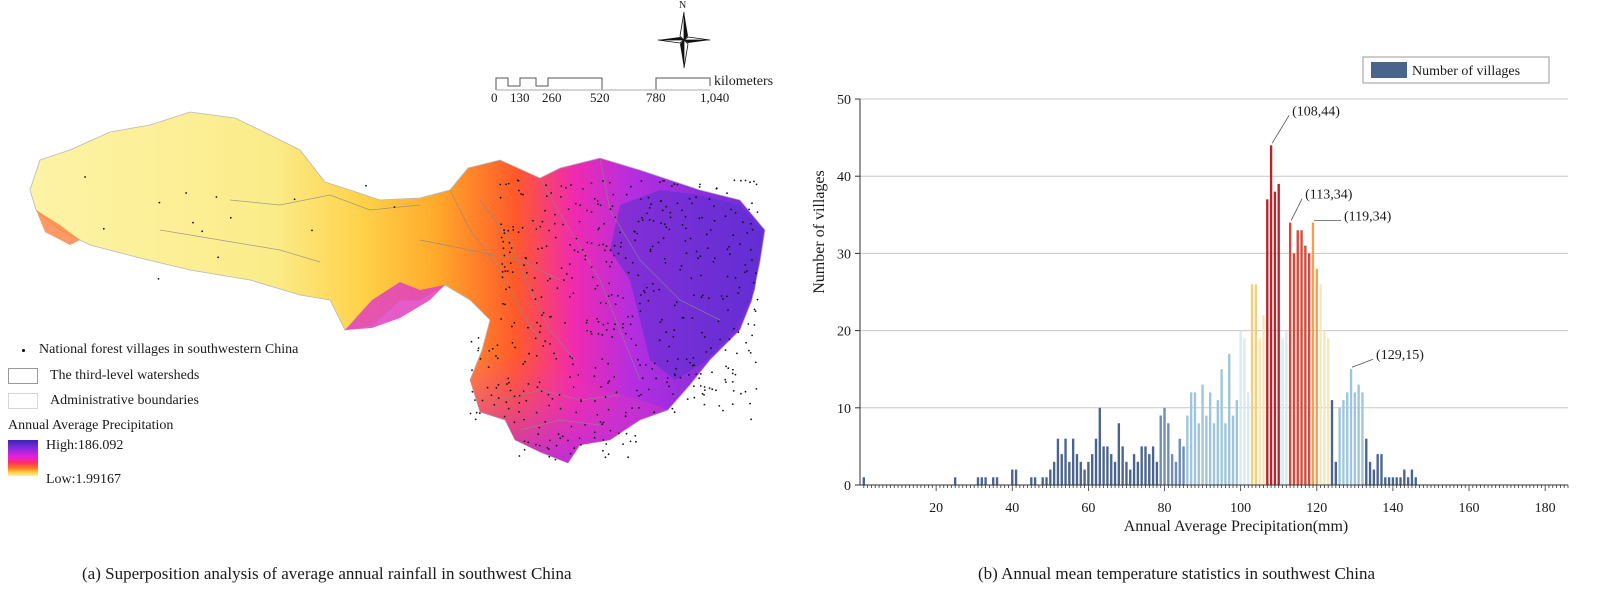 This screenshot has width=1624, height=598. Describe the element at coordinates (520, 97) in the screenshot. I see `scale-tick-label: 130` at that location.